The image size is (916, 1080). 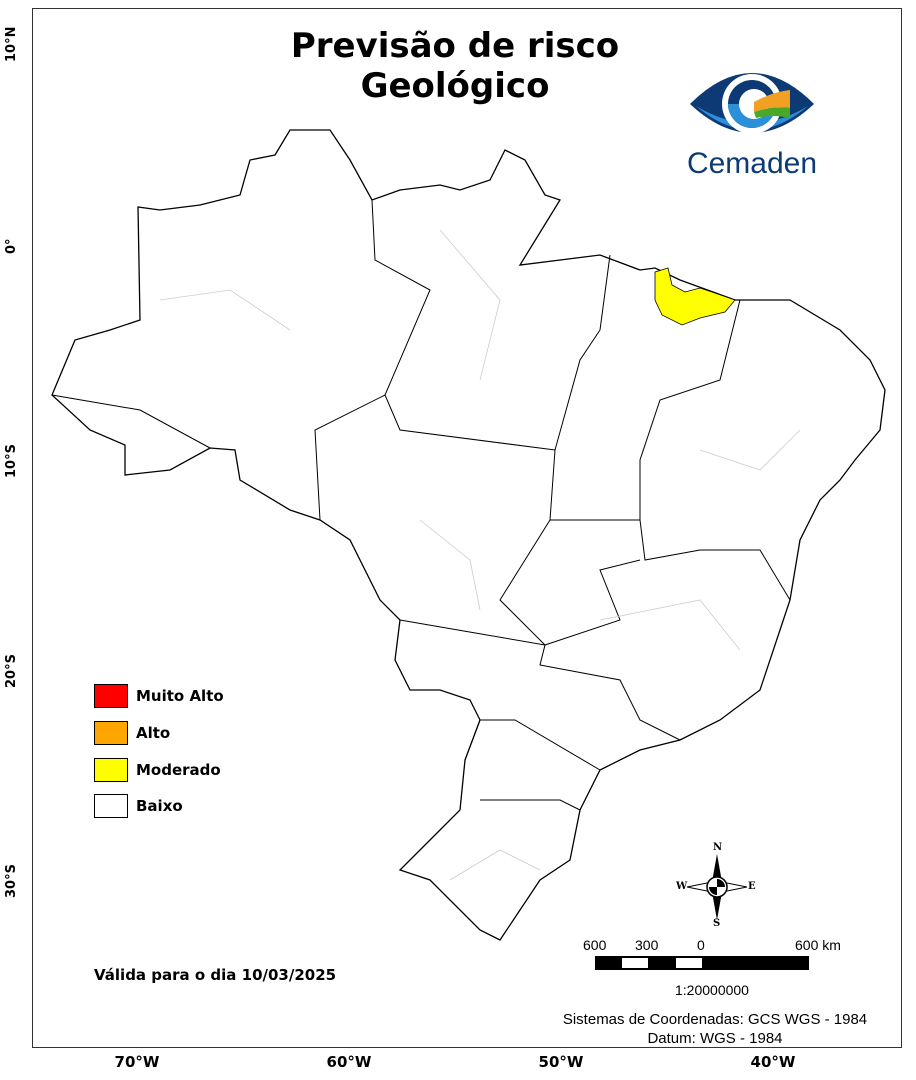 What do you see at coordinates (132, 733) in the screenshot?
I see `legend-item: Alto` at bounding box center [132, 733].